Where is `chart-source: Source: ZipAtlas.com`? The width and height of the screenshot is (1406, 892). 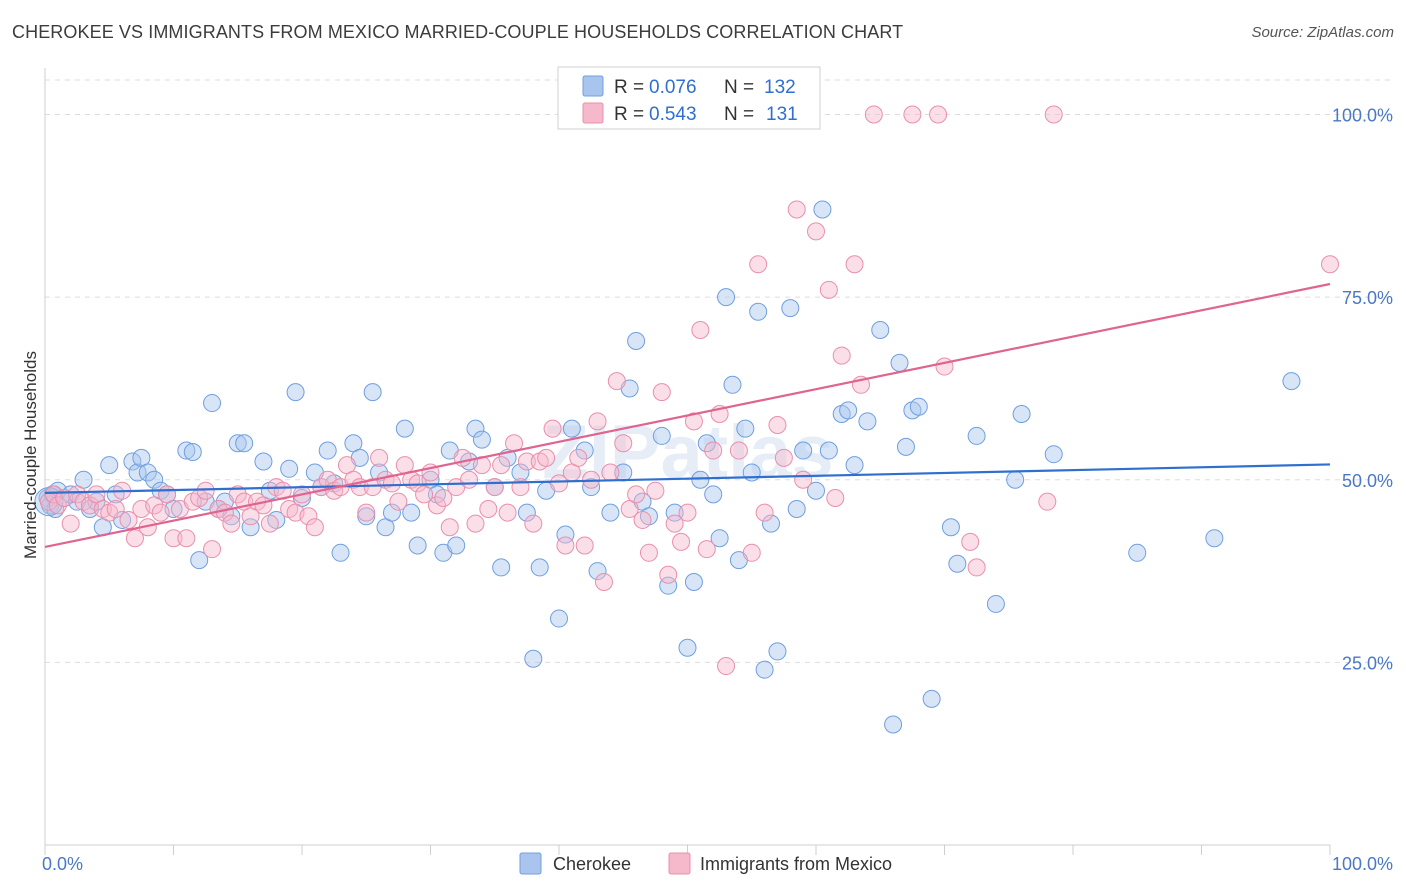
chart-source: Source: ZipAtlas.com is located at coordinates (1322, 32).